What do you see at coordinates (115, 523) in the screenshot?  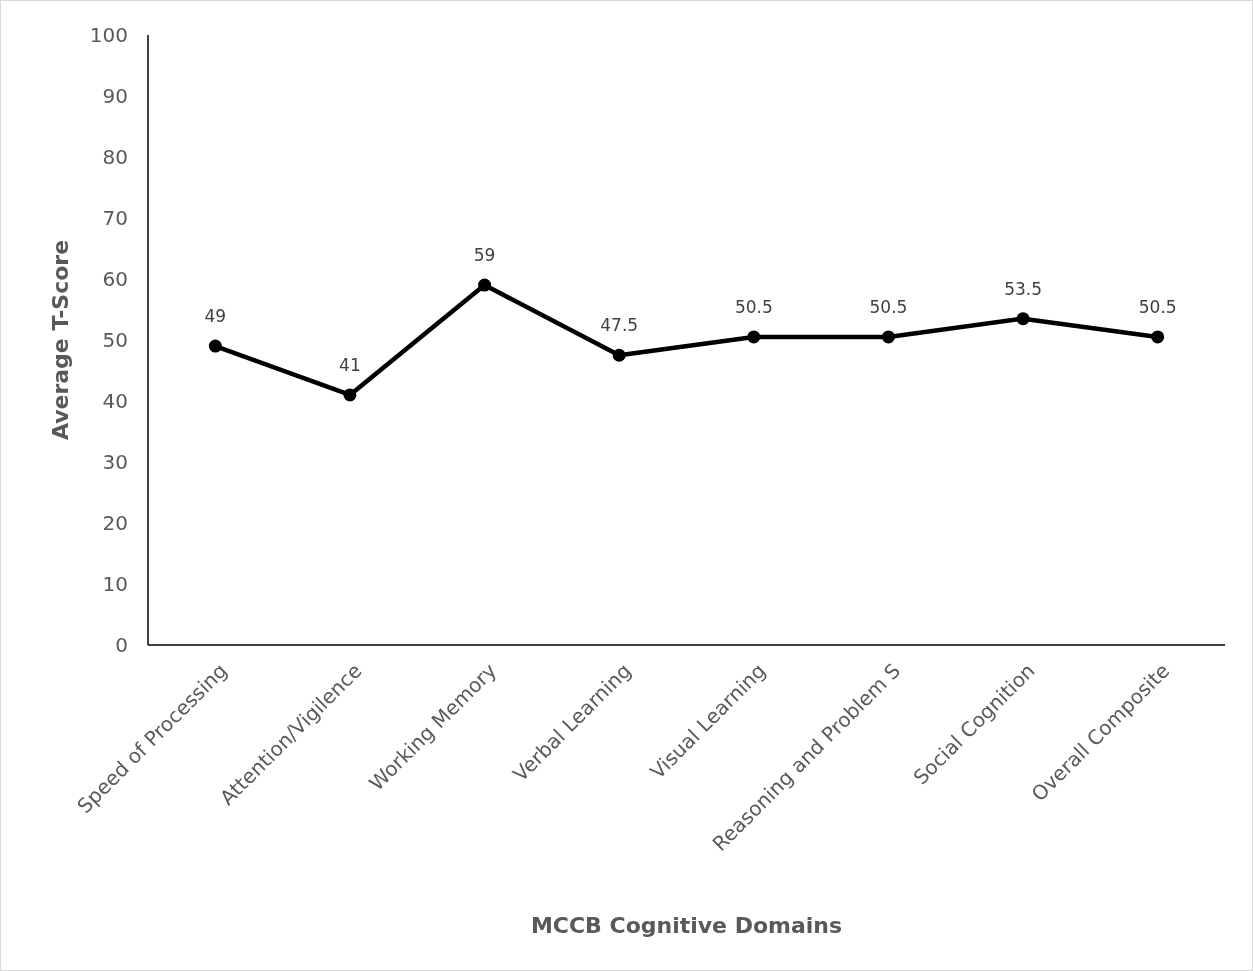 I see `y-tick-label: 20` at bounding box center [115, 523].